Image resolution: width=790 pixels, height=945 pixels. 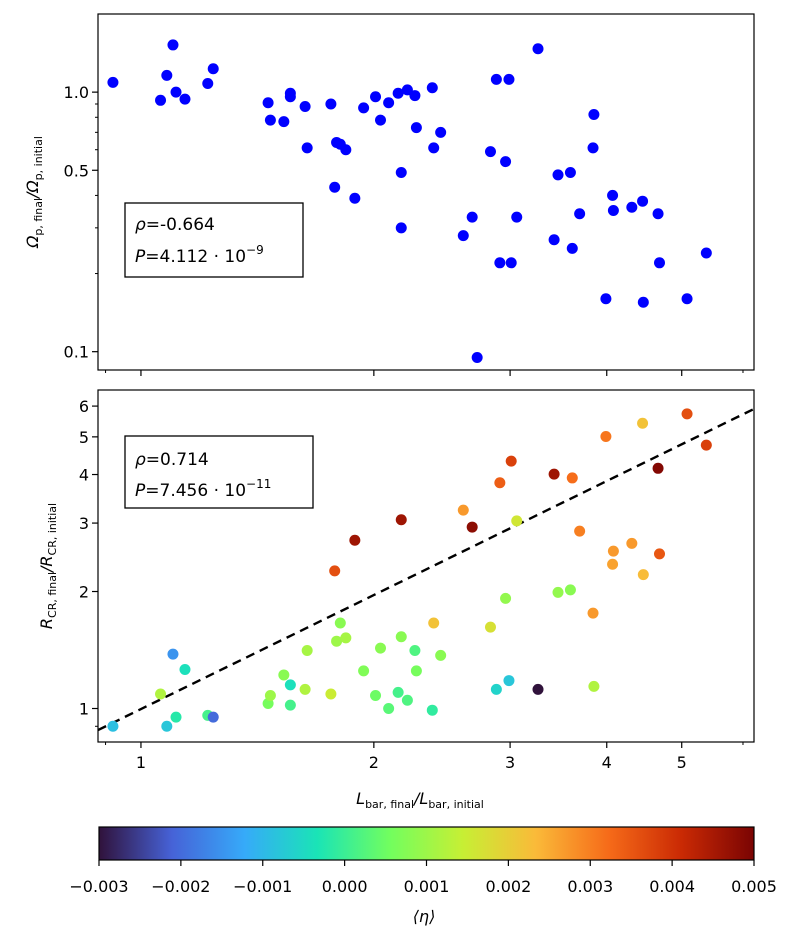 I want to click on bottom-x-tick-label: 4, so click(x=607, y=762).